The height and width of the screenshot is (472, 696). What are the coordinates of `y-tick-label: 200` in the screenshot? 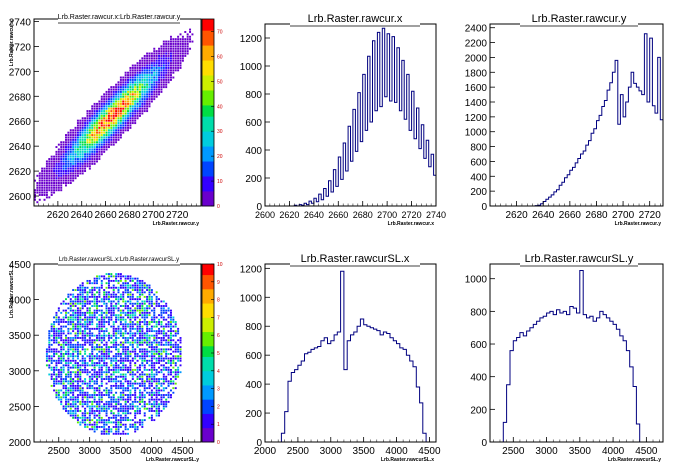 It's located at (253, 179).